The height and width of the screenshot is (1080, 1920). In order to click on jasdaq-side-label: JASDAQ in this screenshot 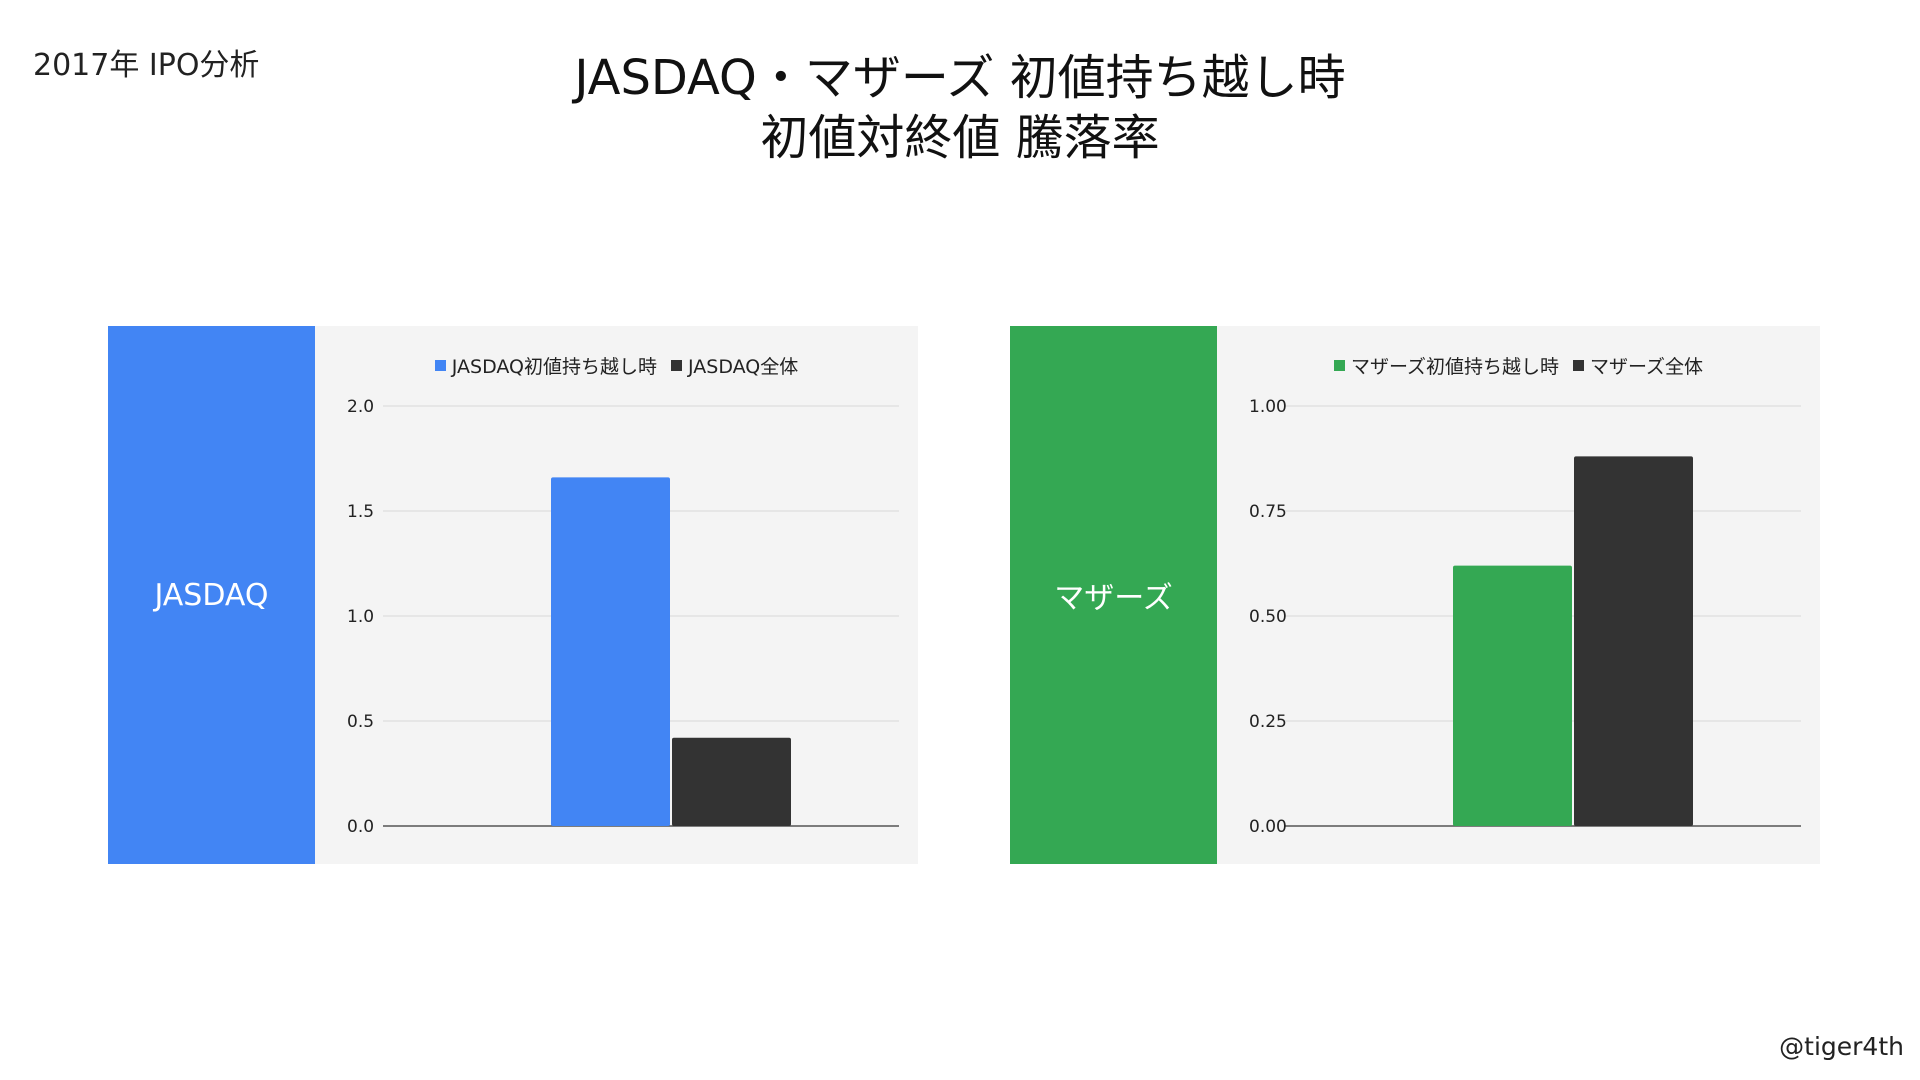, I will do `click(211, 595)`.